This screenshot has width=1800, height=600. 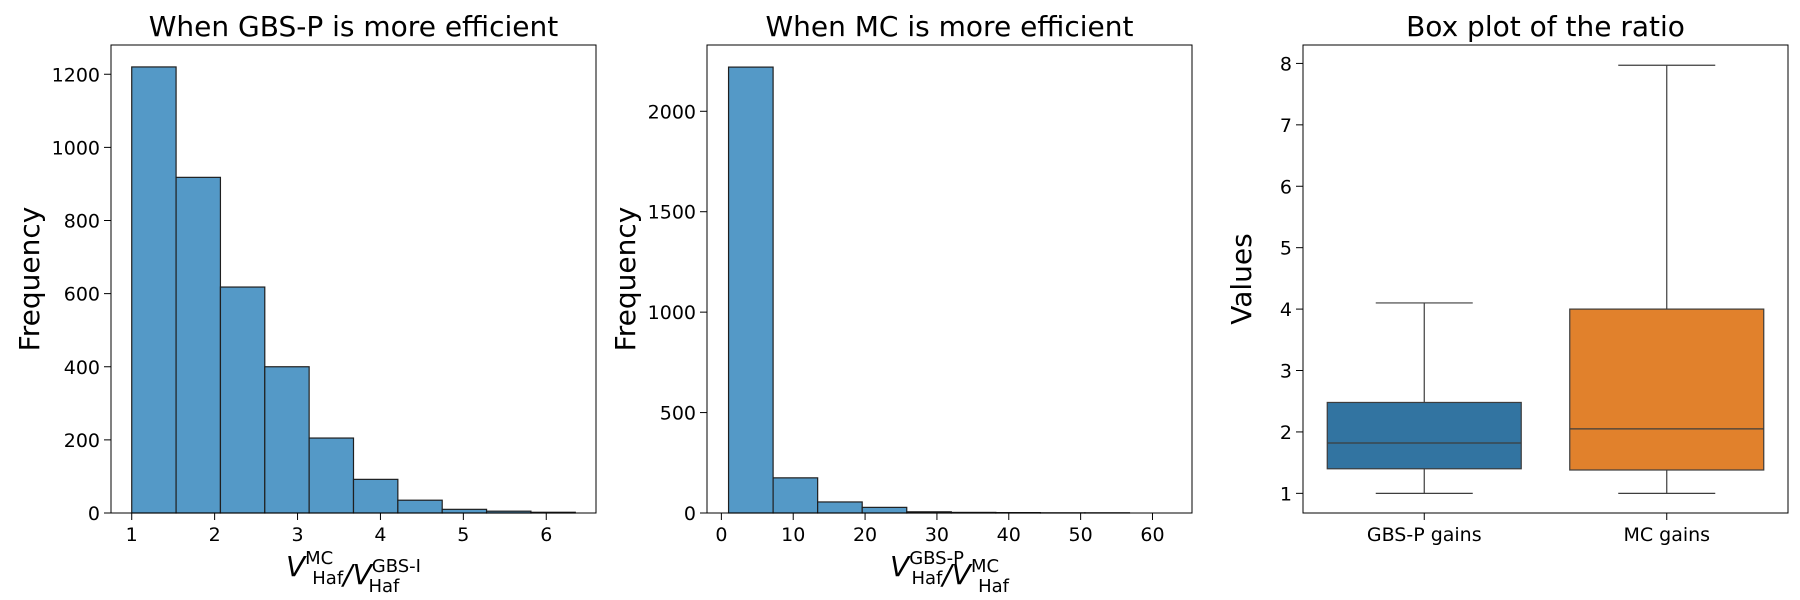 What do you see at coordinates (1286, 249) in the screenshot?
I see `y-tick-label: 5` at bounding box center [1286, 249].